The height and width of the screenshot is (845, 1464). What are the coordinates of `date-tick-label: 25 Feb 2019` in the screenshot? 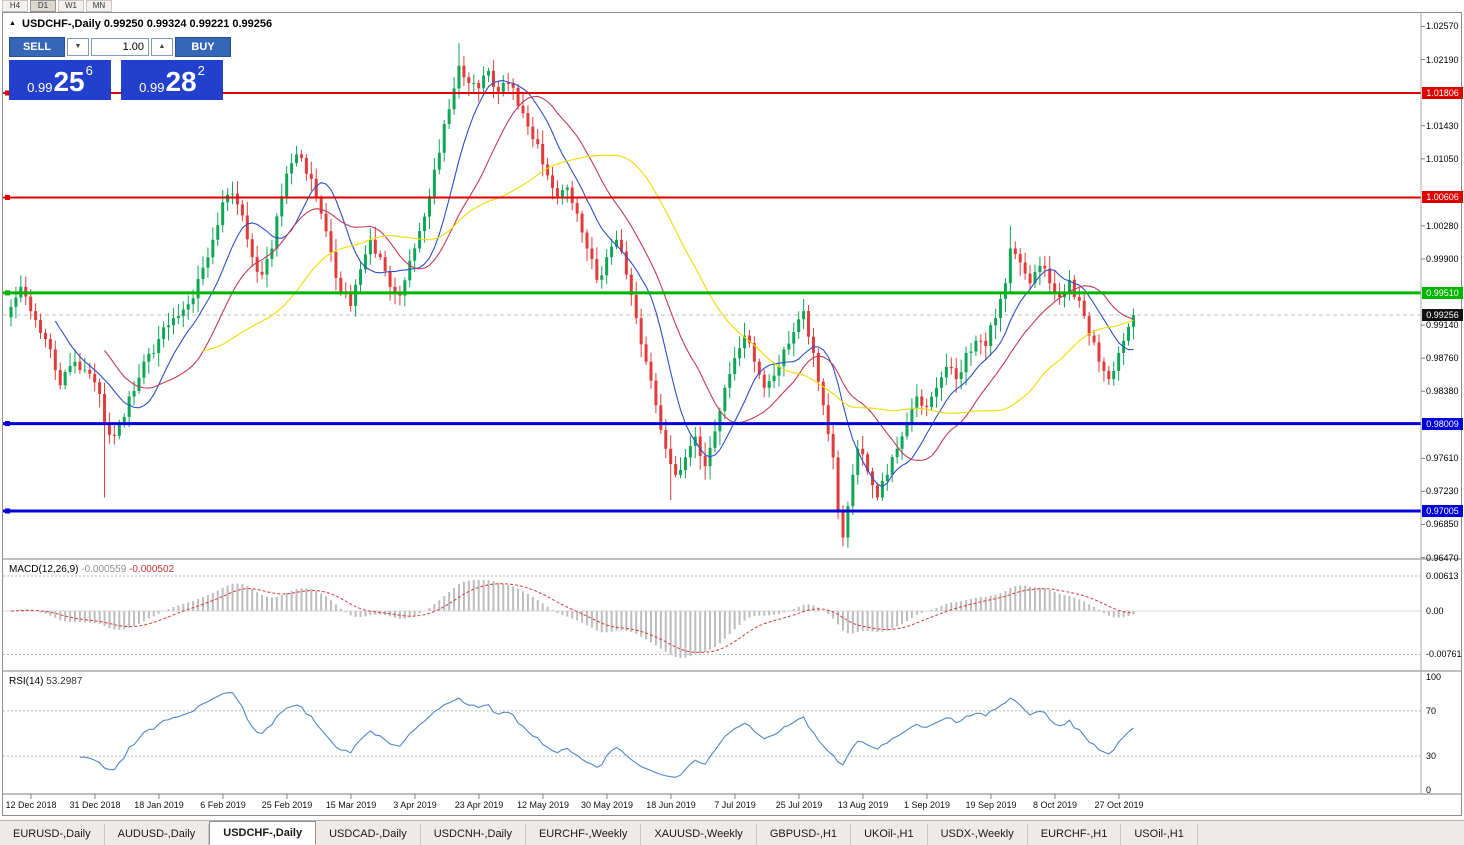 It's located at (287, 805).